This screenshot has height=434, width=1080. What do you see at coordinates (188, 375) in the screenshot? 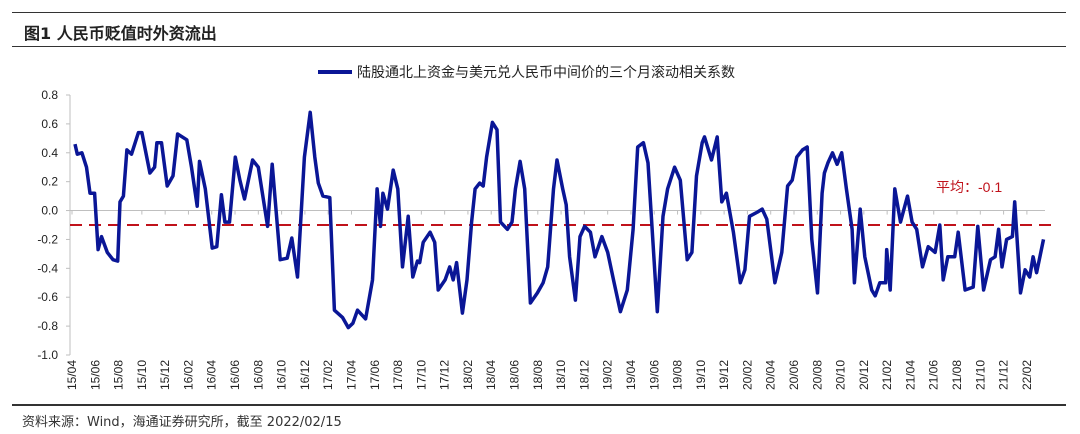
I see `x-tick-label: 16/02` at bounding box center [188, 375].